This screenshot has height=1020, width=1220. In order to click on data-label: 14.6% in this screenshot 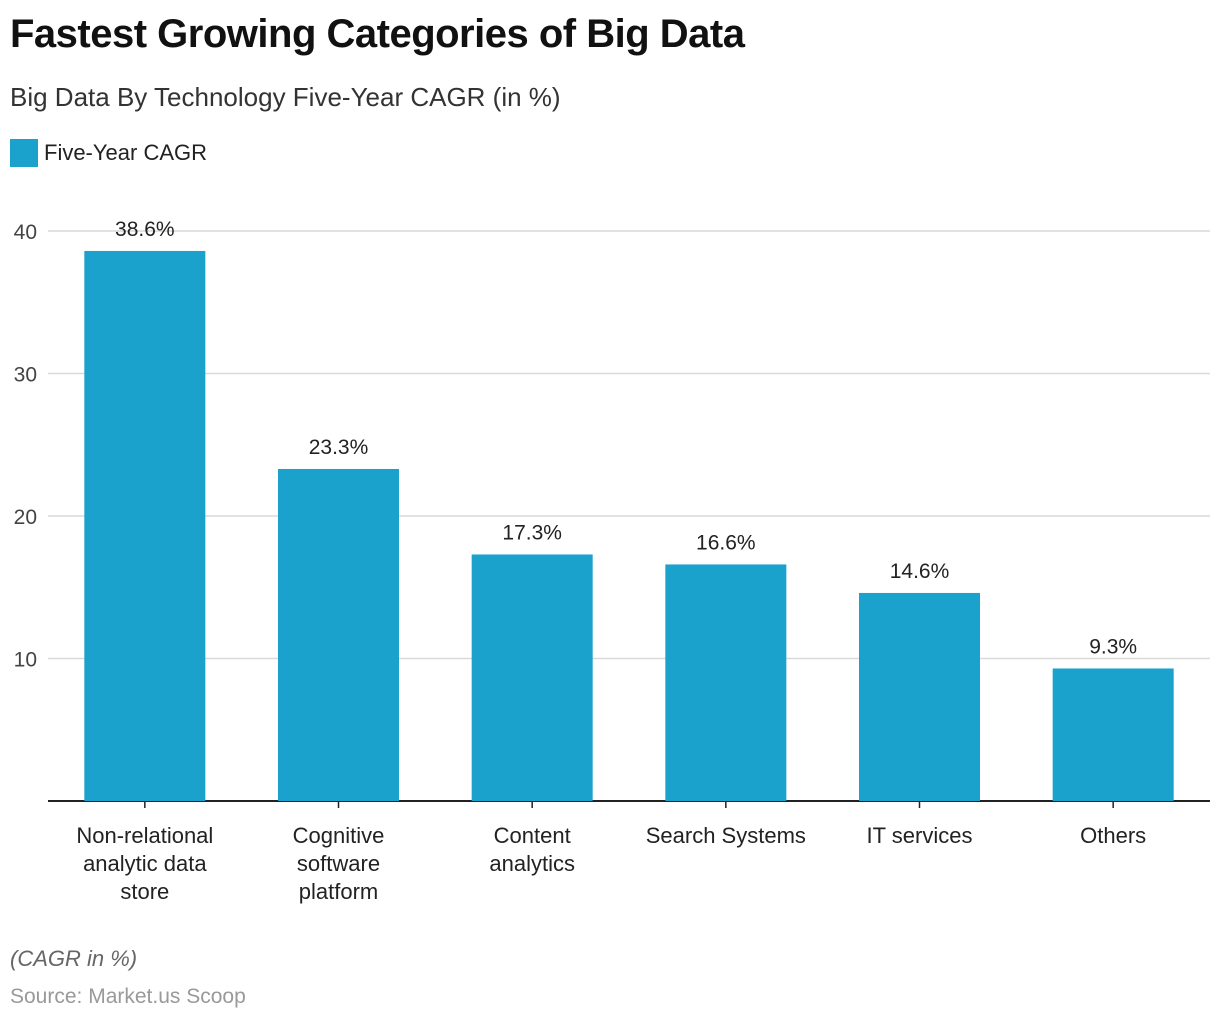, I will do `click(920, 571)`.